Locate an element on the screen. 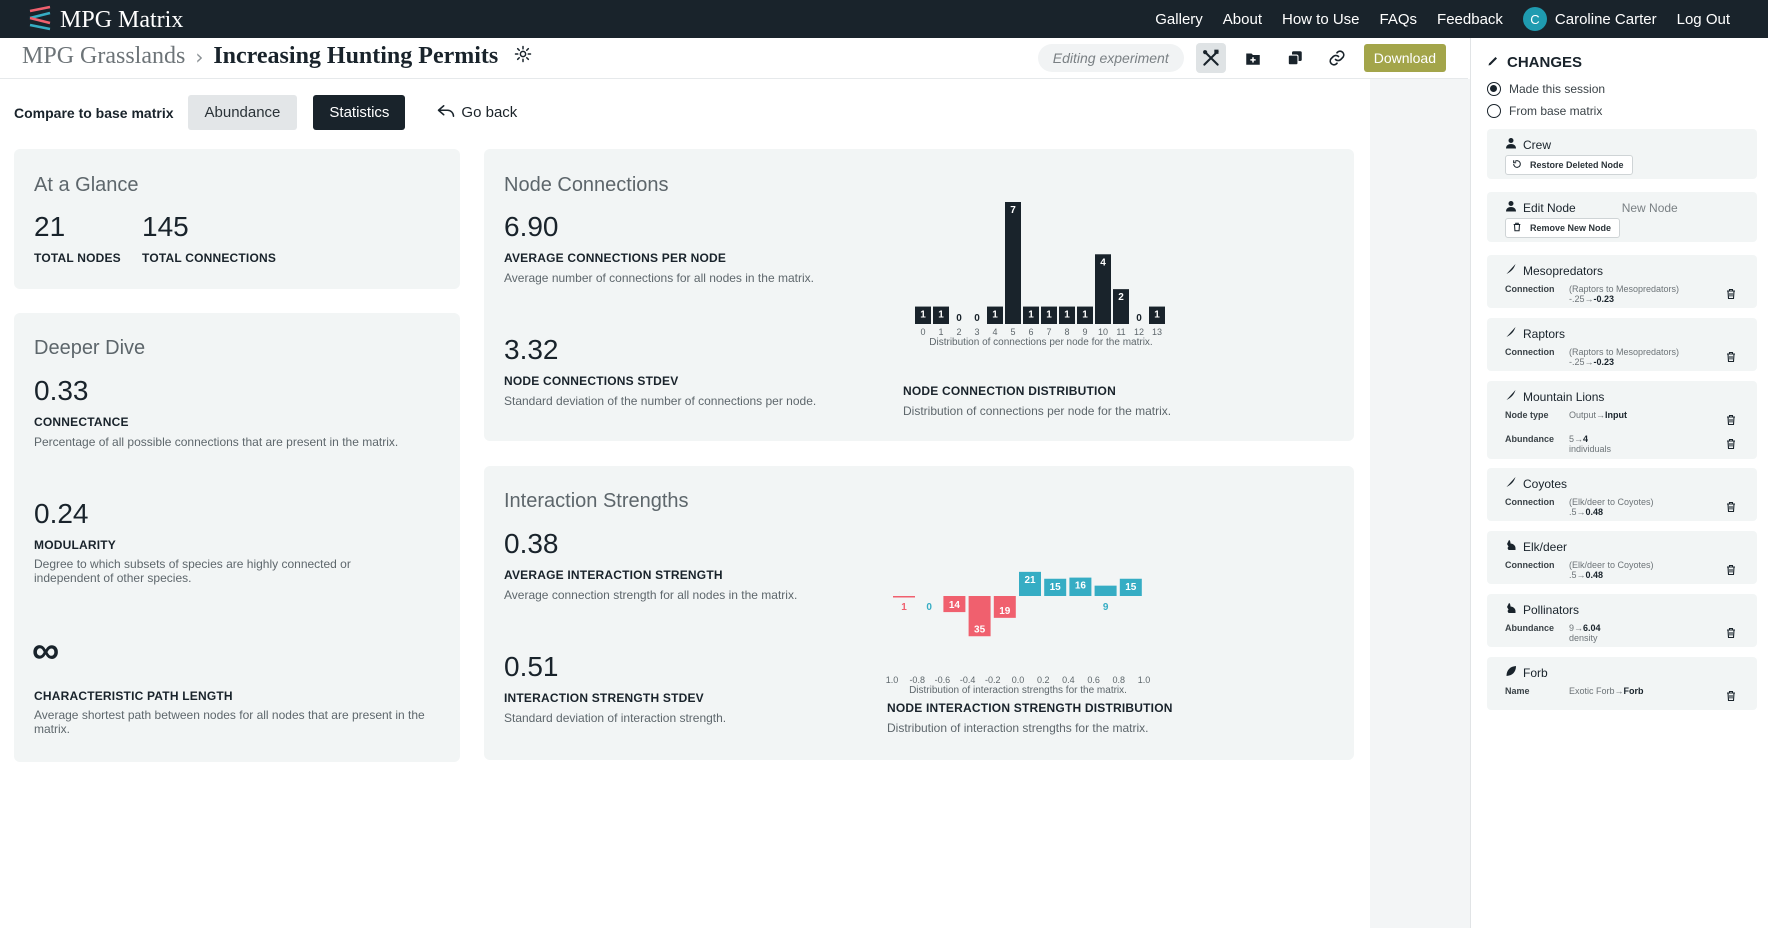 The width and height of the screenshot is (1768, 928). change-node-name: Raptors is located at coordinates (1544, 333).